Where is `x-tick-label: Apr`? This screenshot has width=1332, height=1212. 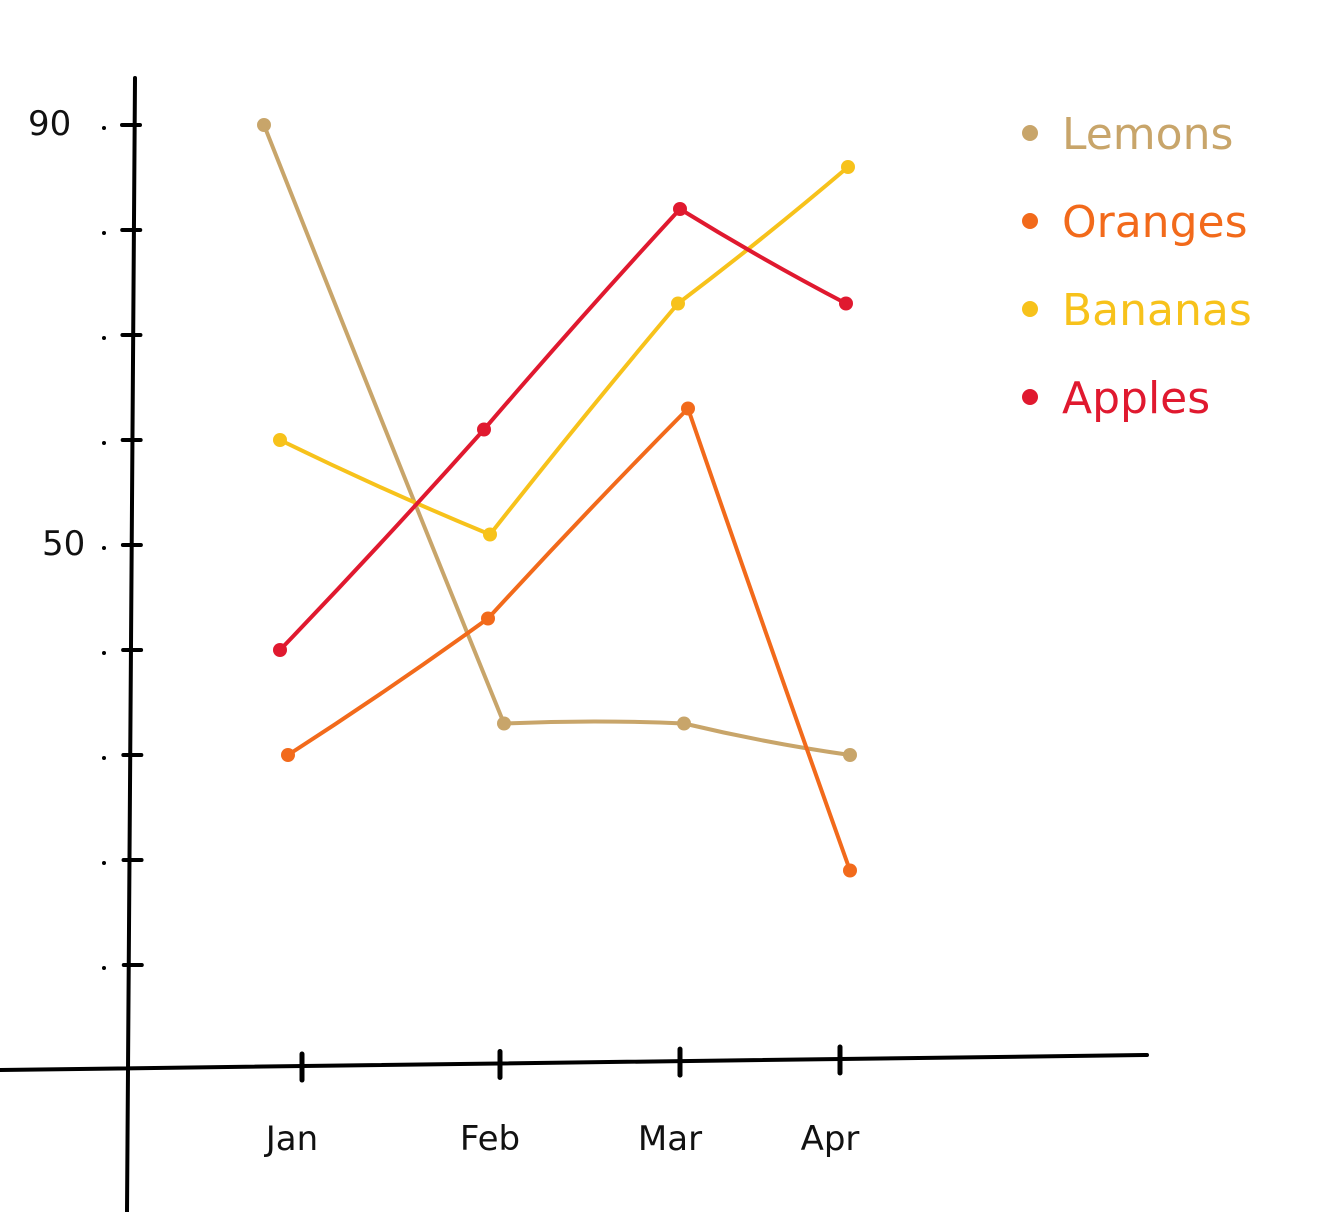 x-tick-label: Apr is located at coordinates (830, 1139).